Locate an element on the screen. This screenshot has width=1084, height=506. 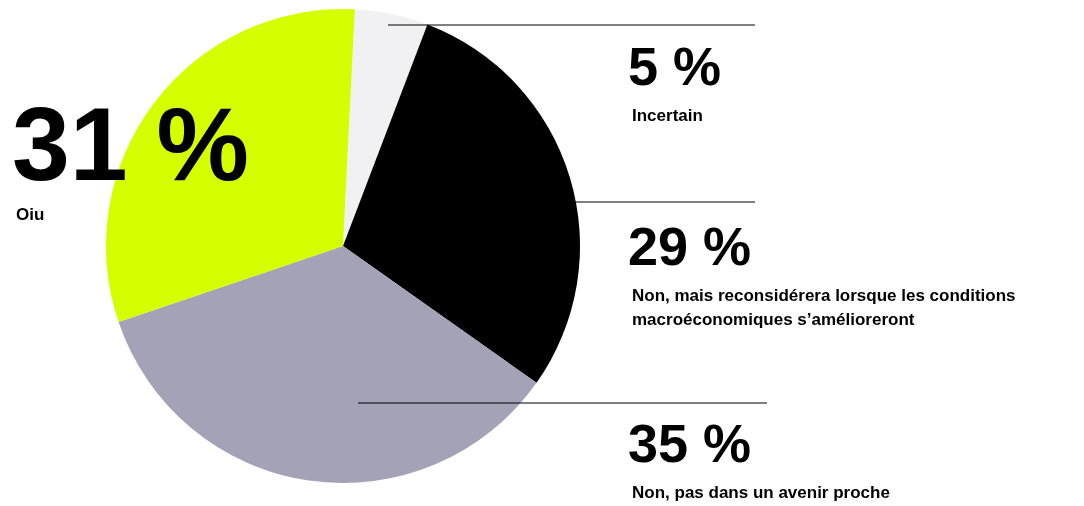
slice-label: Non, pas dans un avenir proche is located at coordinates (761, 492).